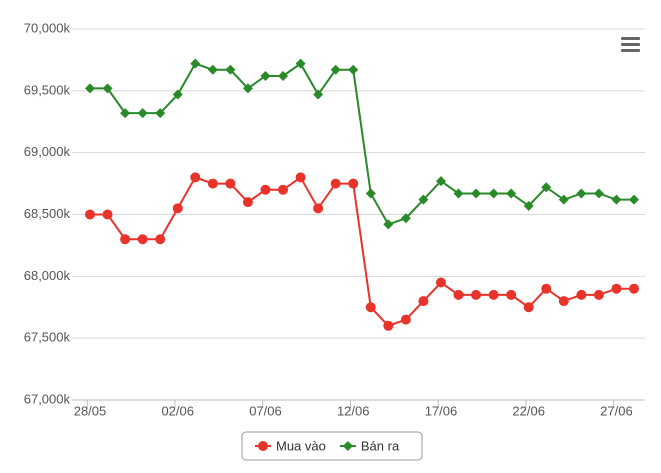 The image size is (661, 473). What do you see at coordinates (47, 275) in the screenshot?
I see `y-tick-label: 68,000k` at bounding box center [47, 275].